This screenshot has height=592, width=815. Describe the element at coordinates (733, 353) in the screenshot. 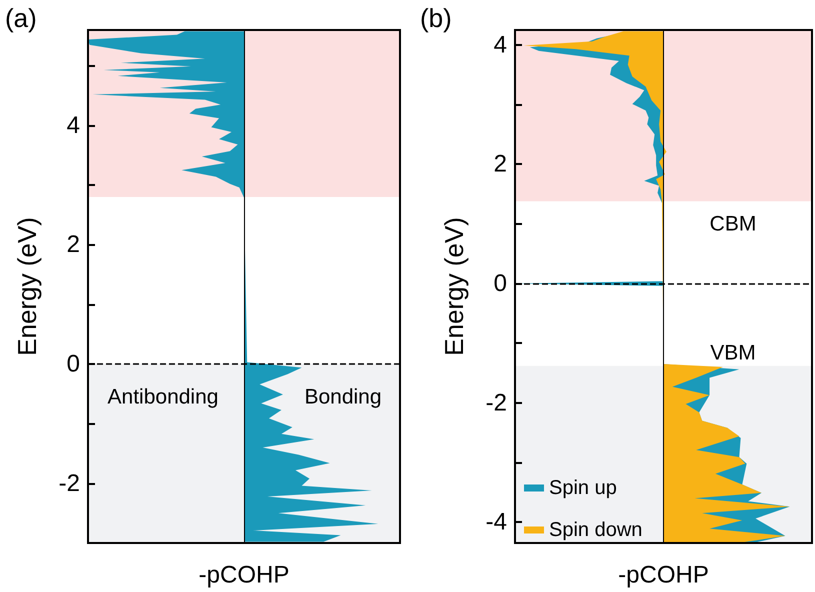

I see `annotation: VBM` at that location.